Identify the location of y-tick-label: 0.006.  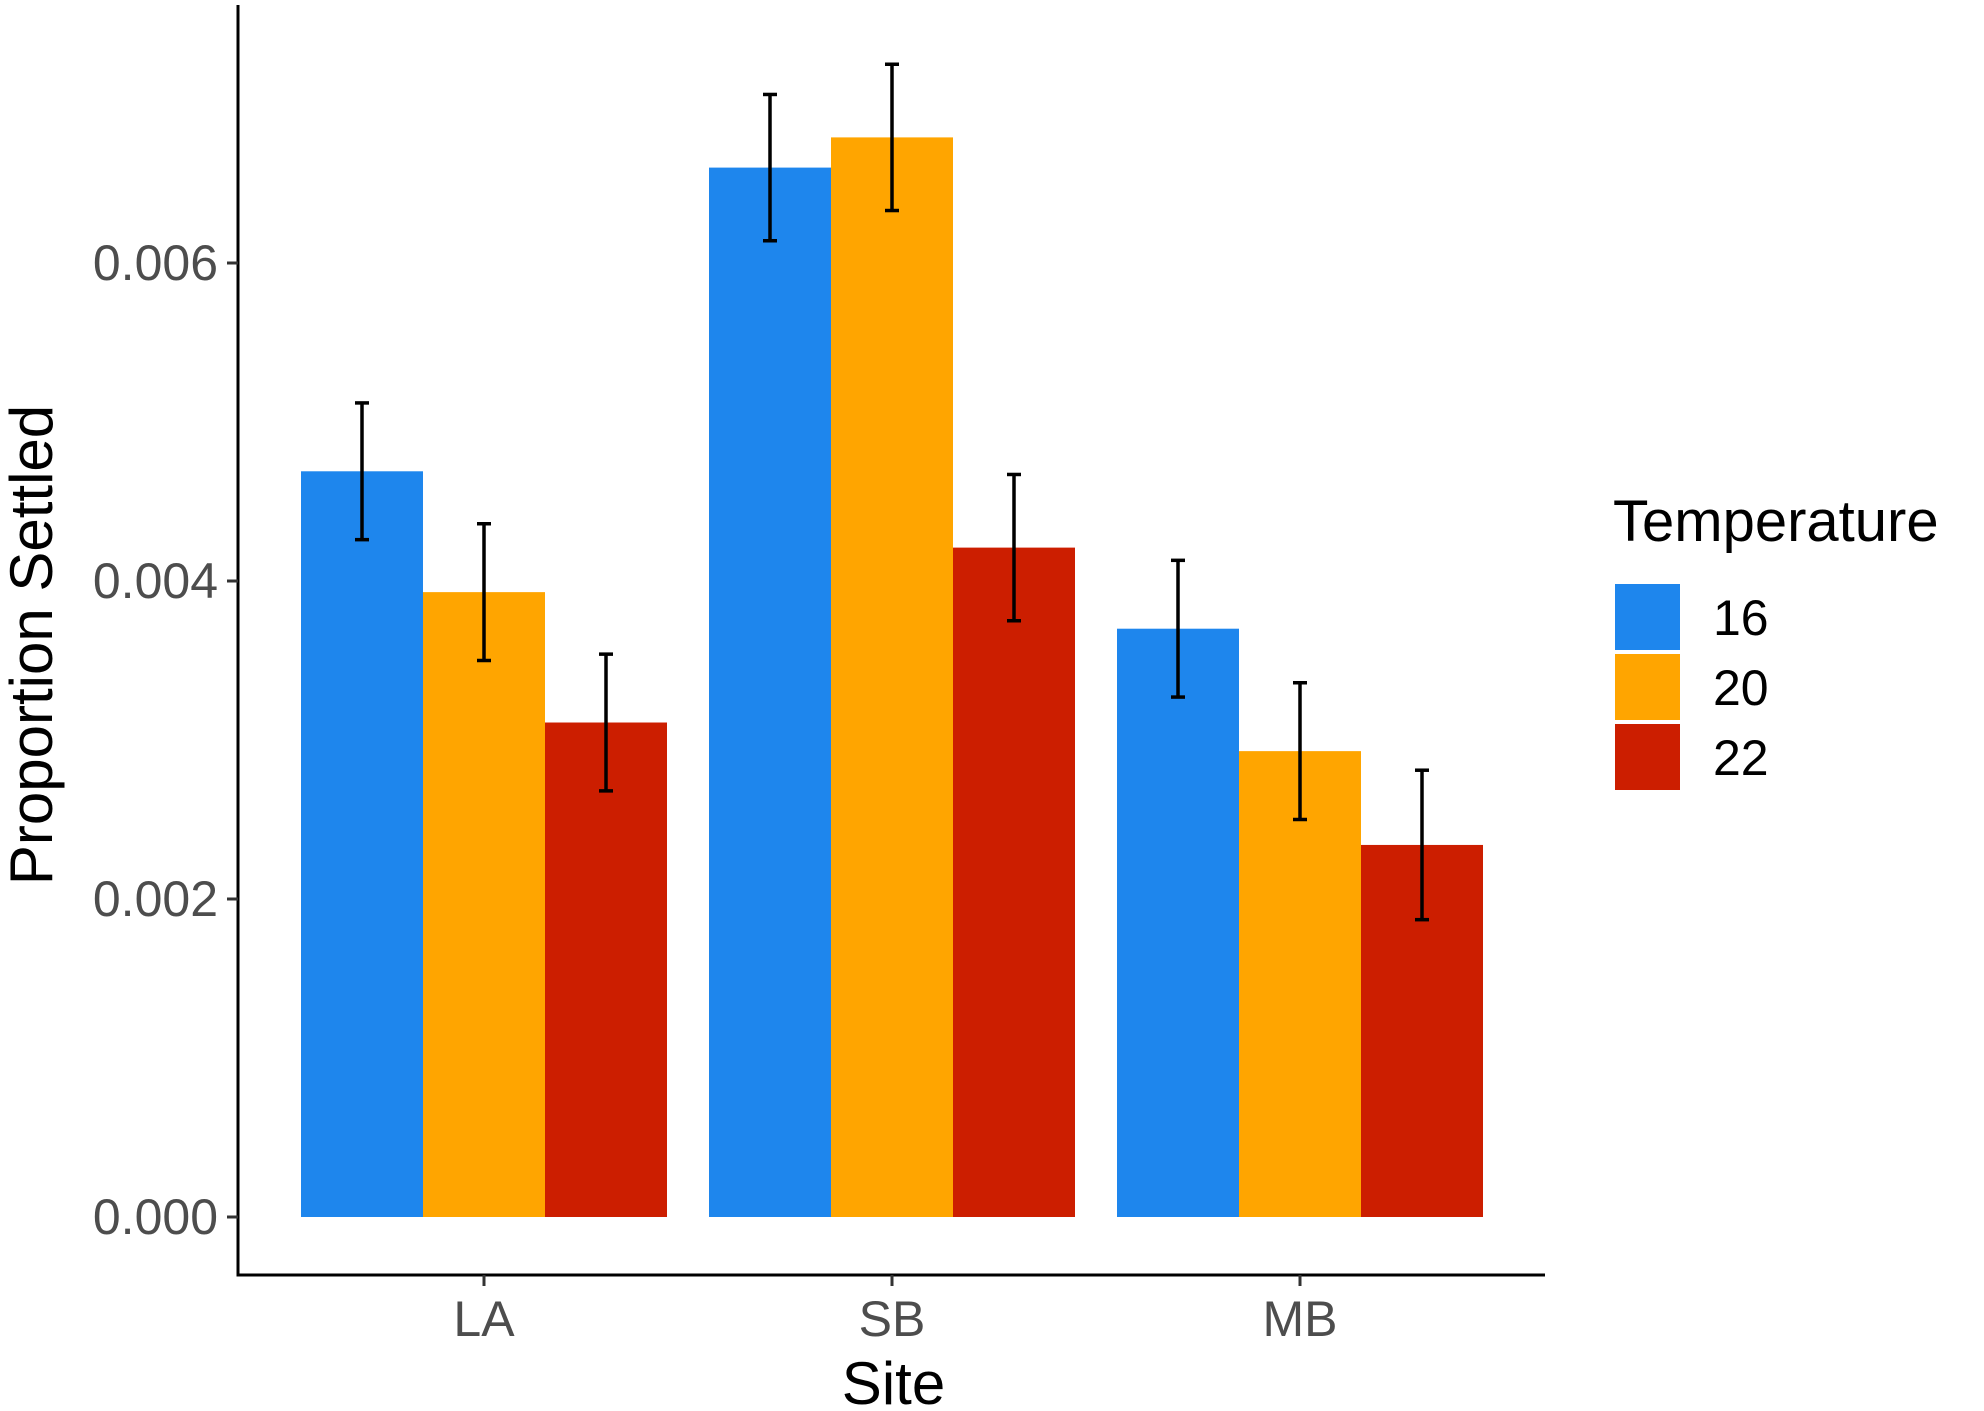
(155, 263).